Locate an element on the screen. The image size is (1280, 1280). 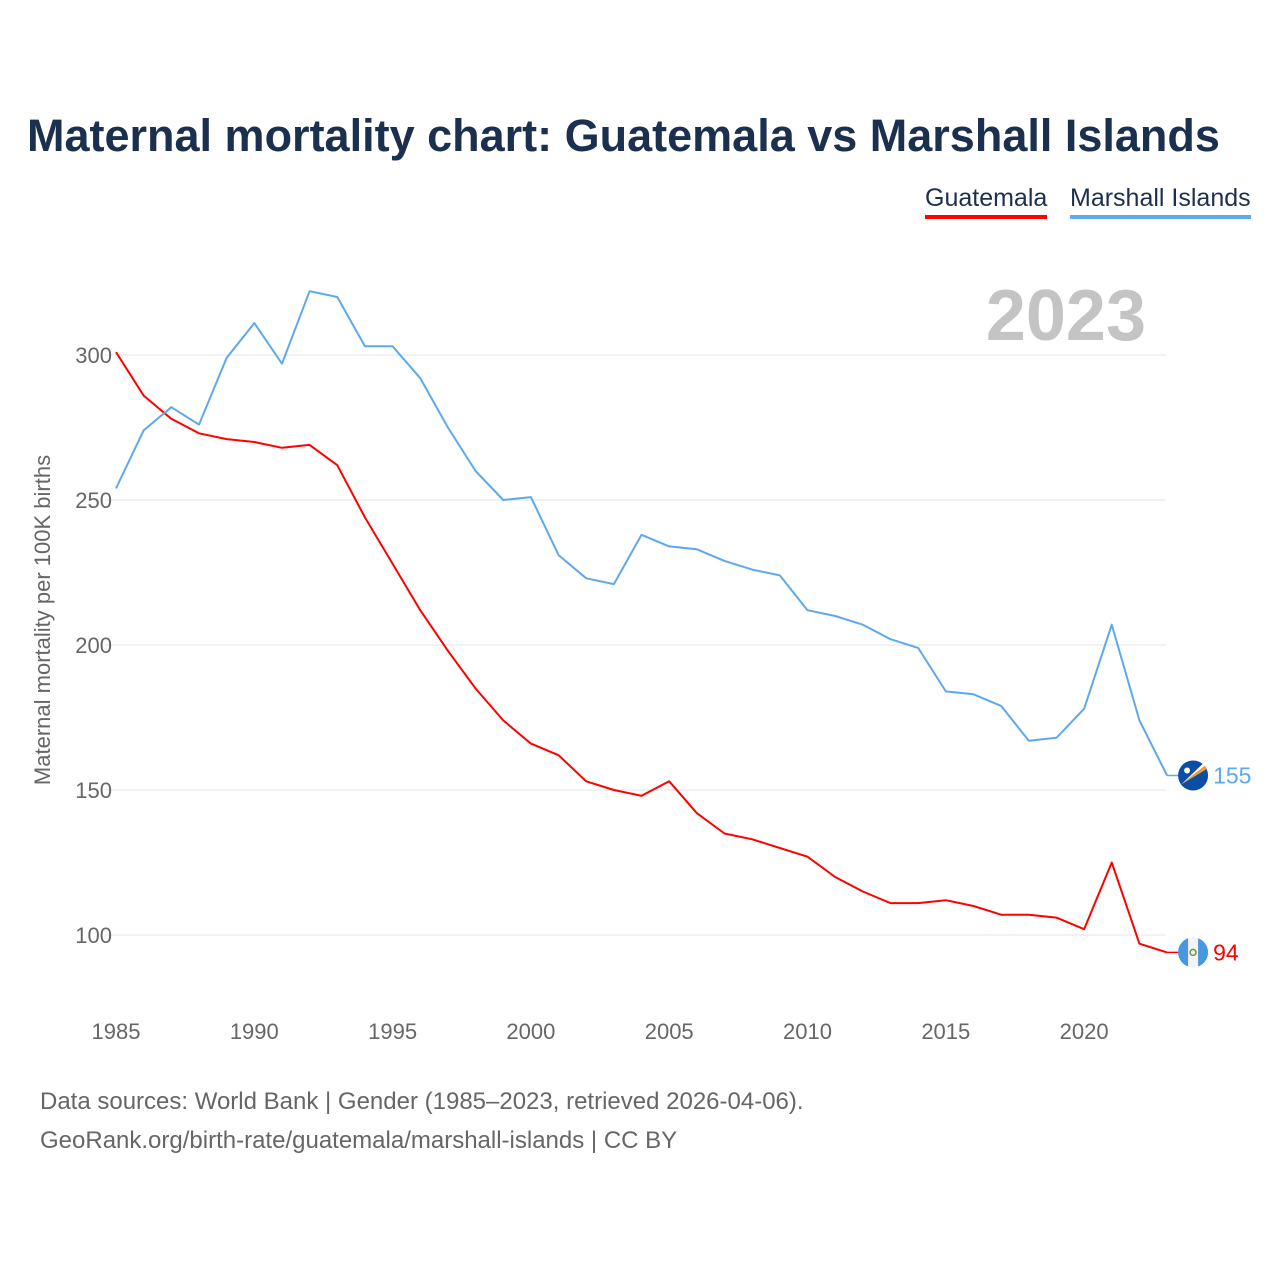
y-tick-label: 200 is located at coordinates (93, 645).